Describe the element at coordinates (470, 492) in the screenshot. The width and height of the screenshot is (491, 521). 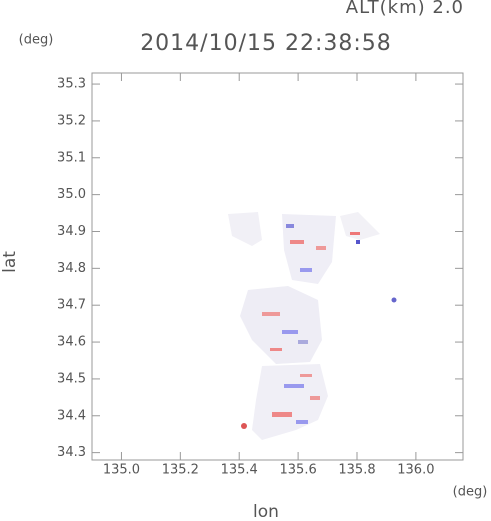
I see `x-unit: (deg)` at that location.